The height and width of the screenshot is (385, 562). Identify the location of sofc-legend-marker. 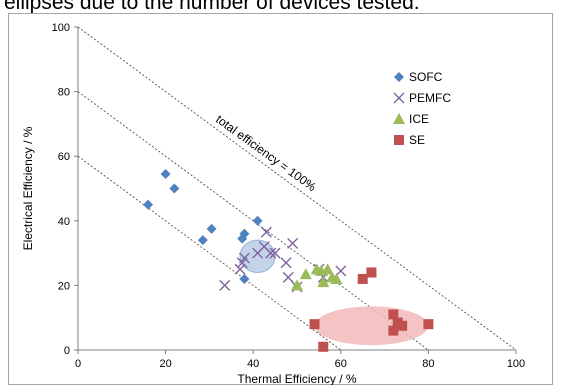
(399, 77).